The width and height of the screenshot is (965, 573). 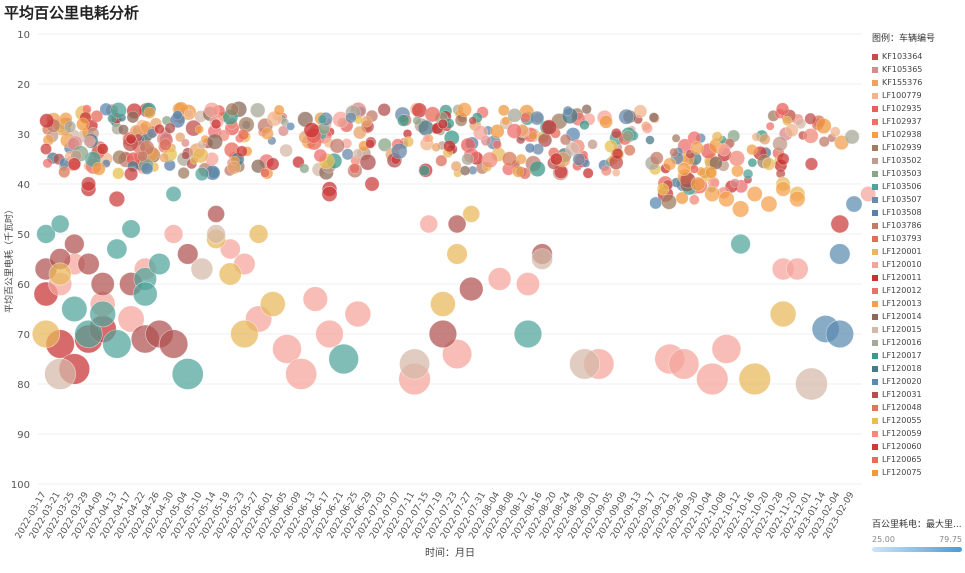 I want to click on legend-item: LF120017, so click(x=918, y=355).